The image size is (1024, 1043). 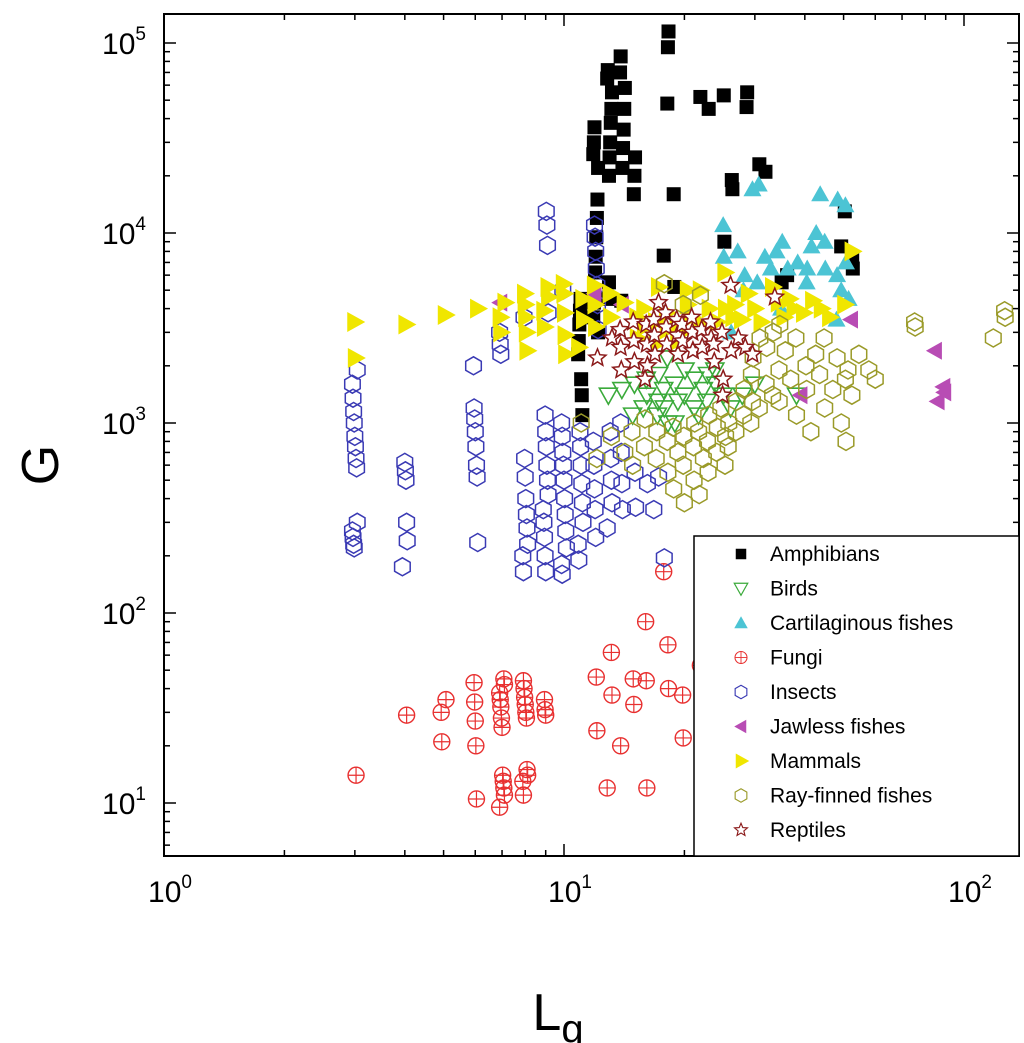 I want to click on legend-item-reptiles: Reptiles, so click(x=789, y=830).